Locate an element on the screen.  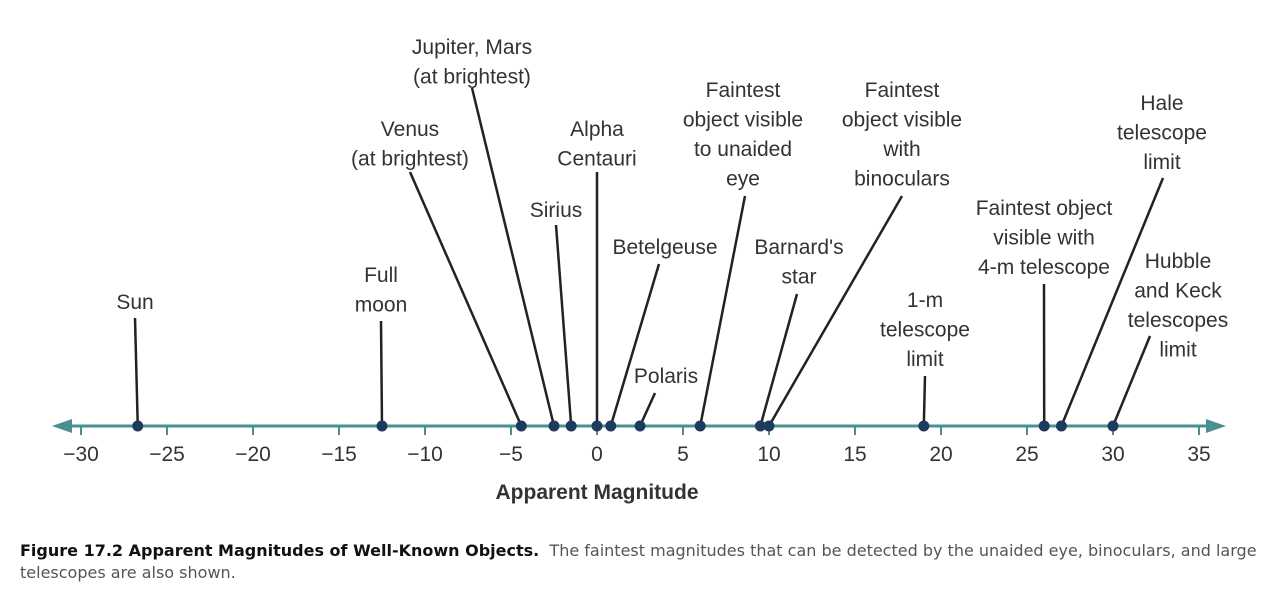
point-label: Full moon is located at coordinates (381, 290).